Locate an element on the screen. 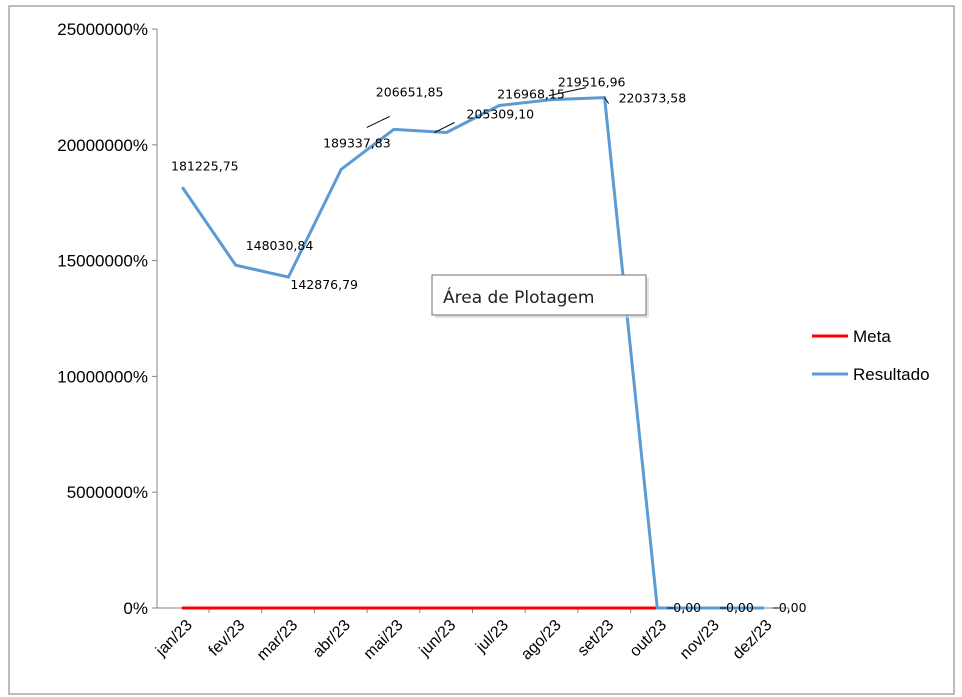 Image resolution: width=962 pixels, height=697 pixels. data-label: 142876,79 is located at coordinates (324, 284).